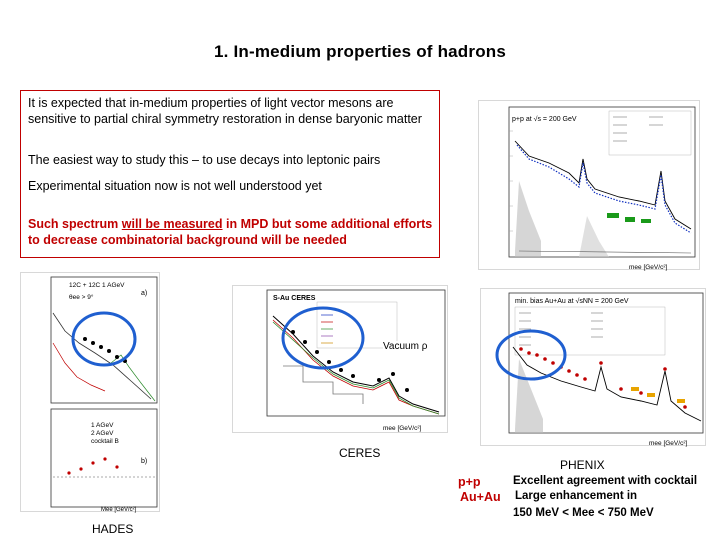 This screenshot has height=540, width=720. What do you see at coordinates (480, 497) in the screenshot?
I see `auau-label: Au+Au` at bounding box center [480, 497].